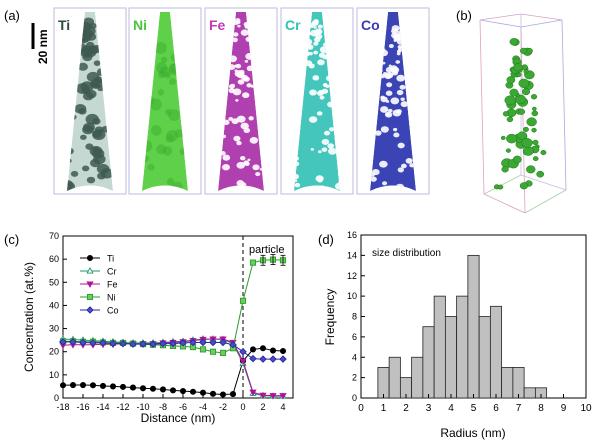 The width and height of the screenshot is (600, 441). What do you see at coordinates (163, 407) in the screenshot?
I see `x-tick-label-c: -8` at bounding box center [163, 407].